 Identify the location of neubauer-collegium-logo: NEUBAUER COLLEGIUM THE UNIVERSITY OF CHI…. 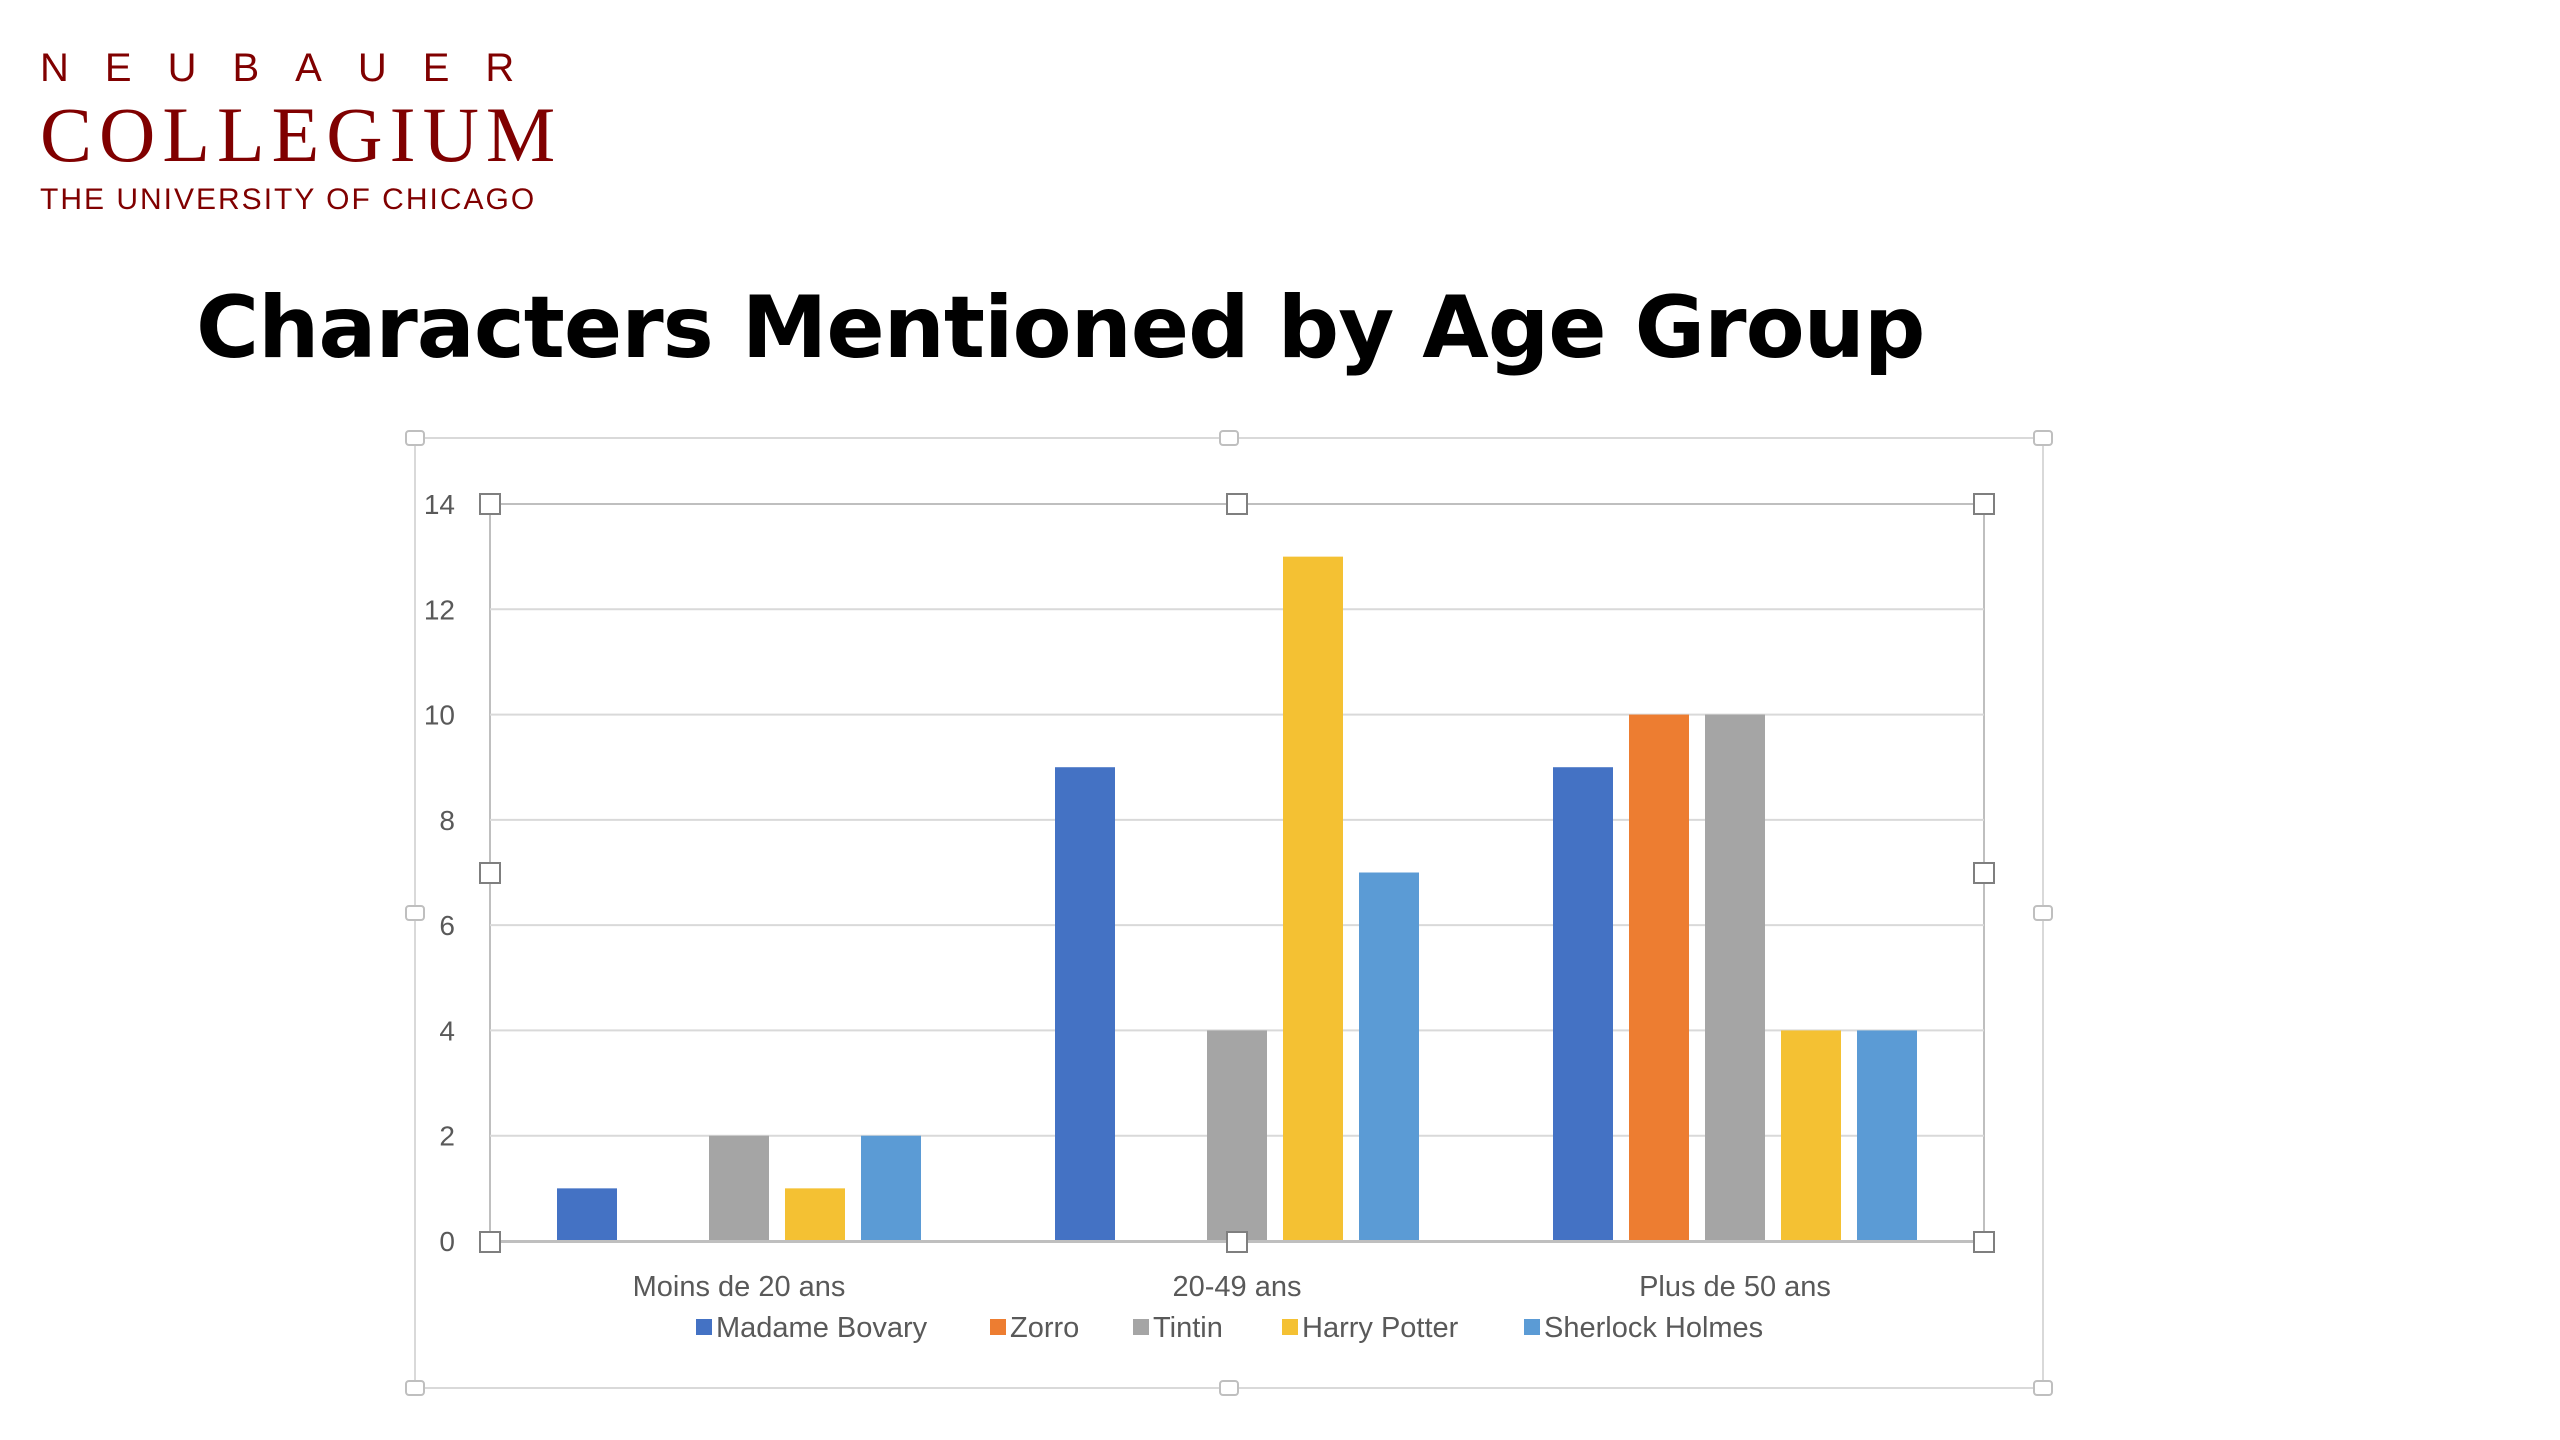
(301, 131).